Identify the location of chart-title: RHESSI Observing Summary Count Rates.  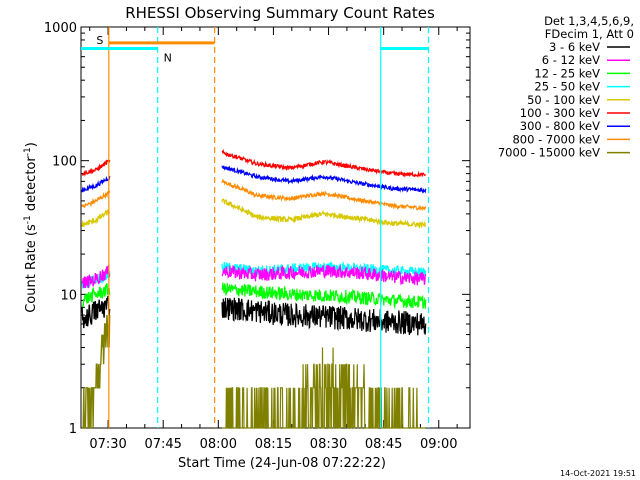
(280, 13).